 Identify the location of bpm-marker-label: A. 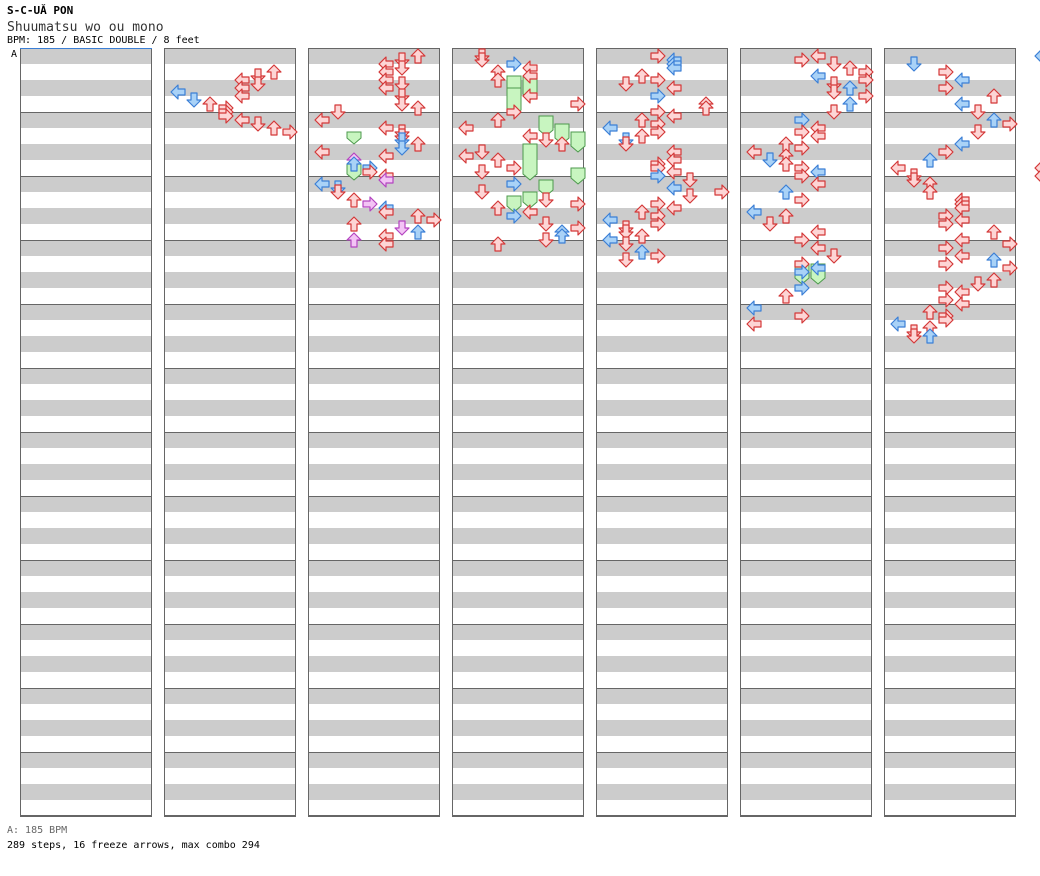
(14, 54).